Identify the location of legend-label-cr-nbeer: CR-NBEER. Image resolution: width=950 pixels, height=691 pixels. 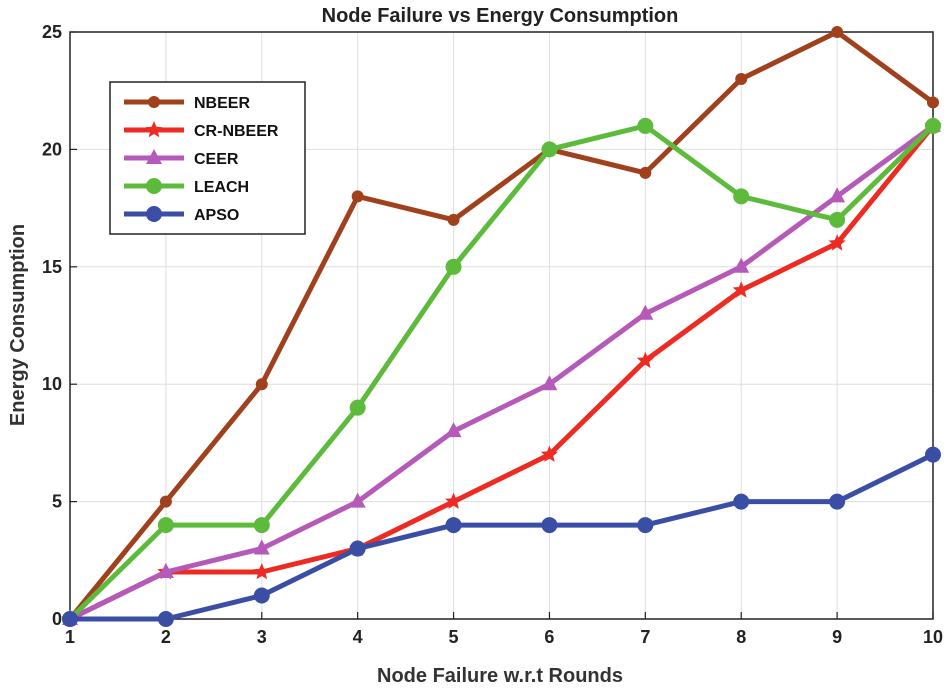
(236, 131).